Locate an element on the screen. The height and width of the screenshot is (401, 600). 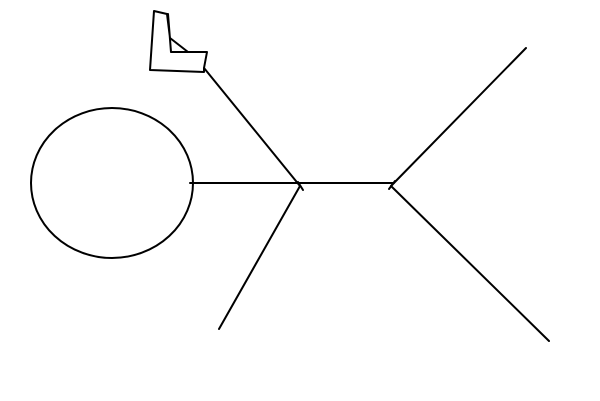
upper-leg-line is located at coordinates (458, 117).